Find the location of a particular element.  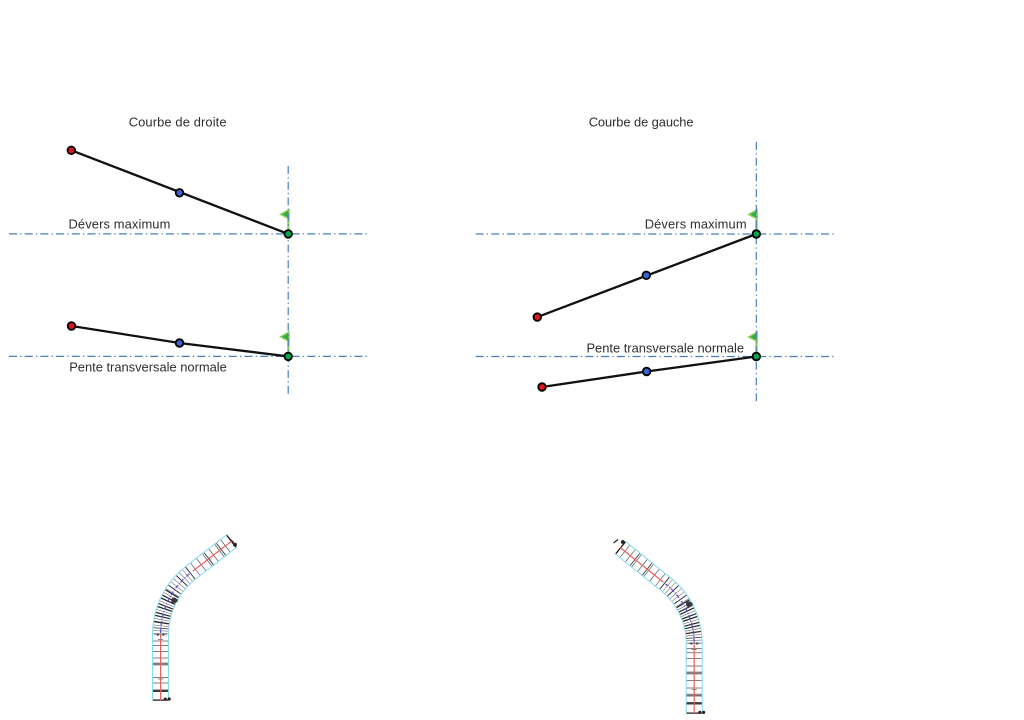

svg-text: Courbe de droite is located at coordinates (178, 121).